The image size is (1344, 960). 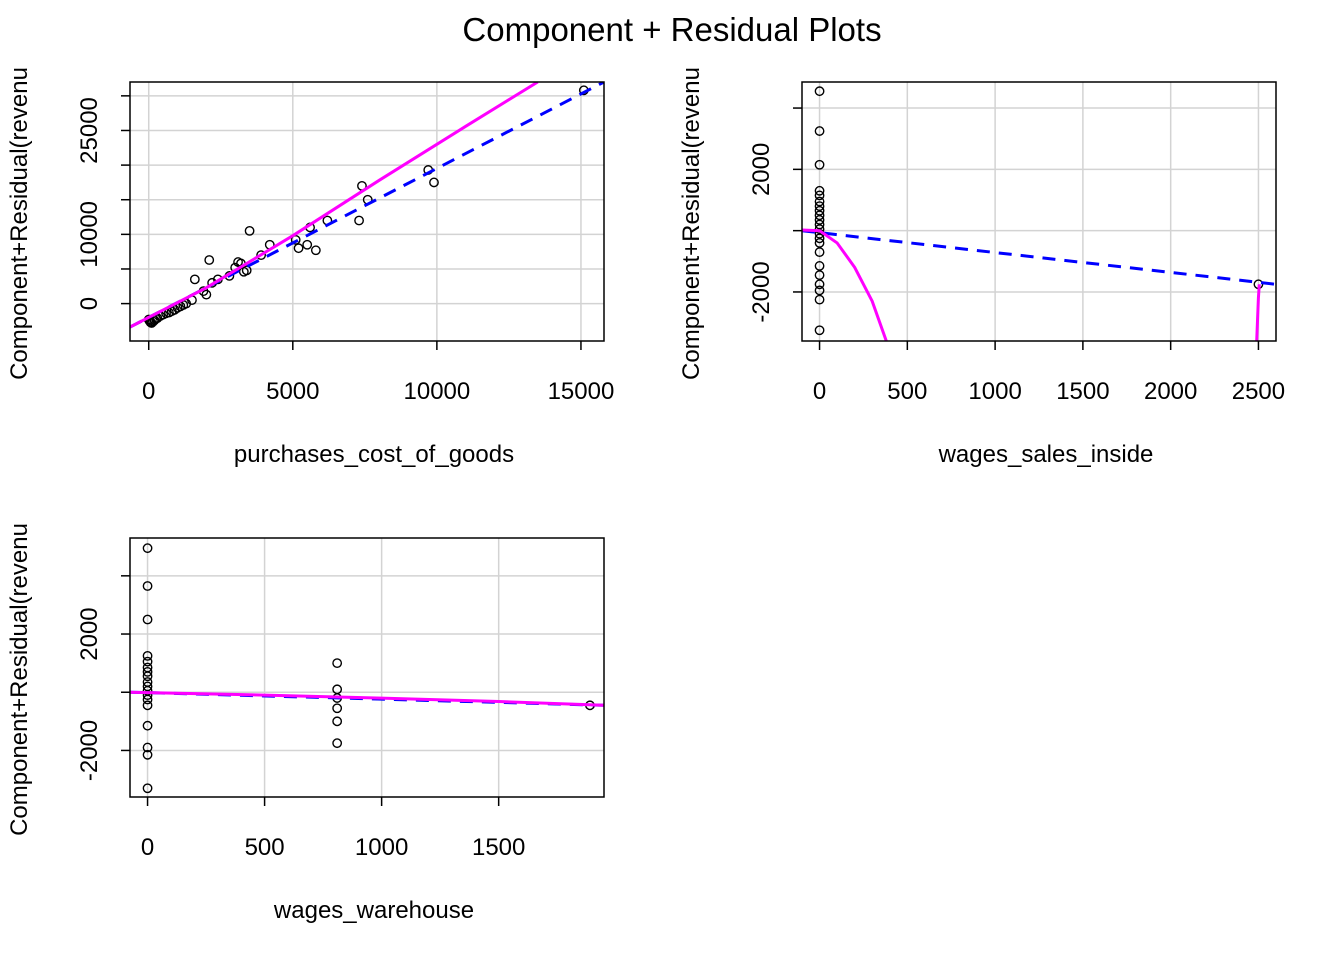 I want to click on x-tick-label: 10000, so click(x=437, y=391).